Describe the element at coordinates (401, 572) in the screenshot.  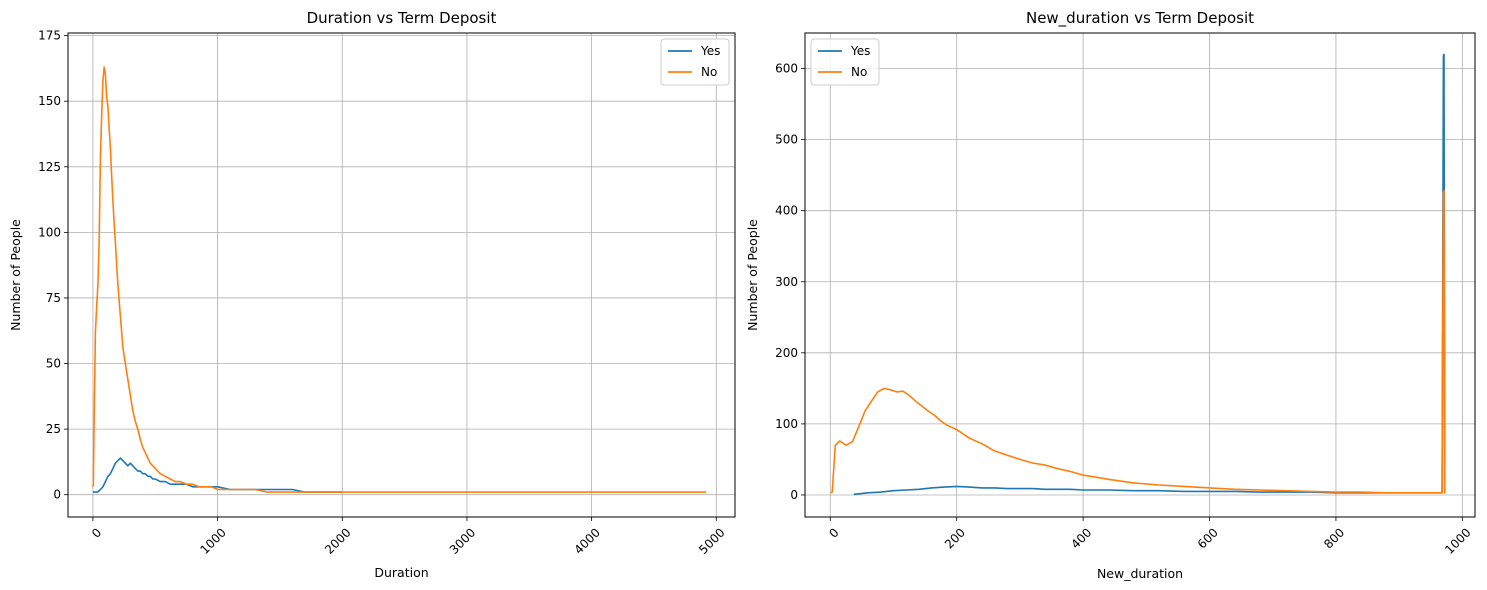
I see `x-axis-label: Duration` at that location.